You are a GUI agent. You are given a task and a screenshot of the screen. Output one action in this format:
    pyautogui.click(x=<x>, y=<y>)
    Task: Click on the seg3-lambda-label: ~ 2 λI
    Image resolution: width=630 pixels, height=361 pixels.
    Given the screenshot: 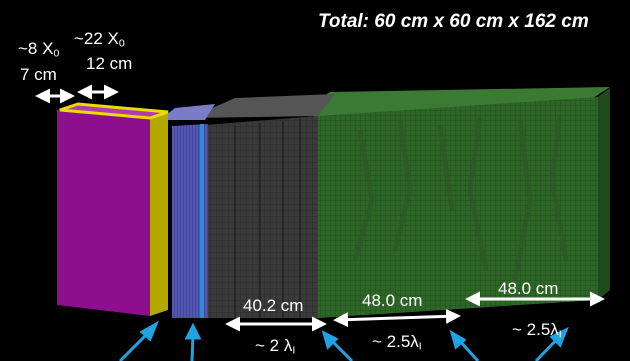 What is the action you would take?
    pyautogui.click(x=275, y=346)
    